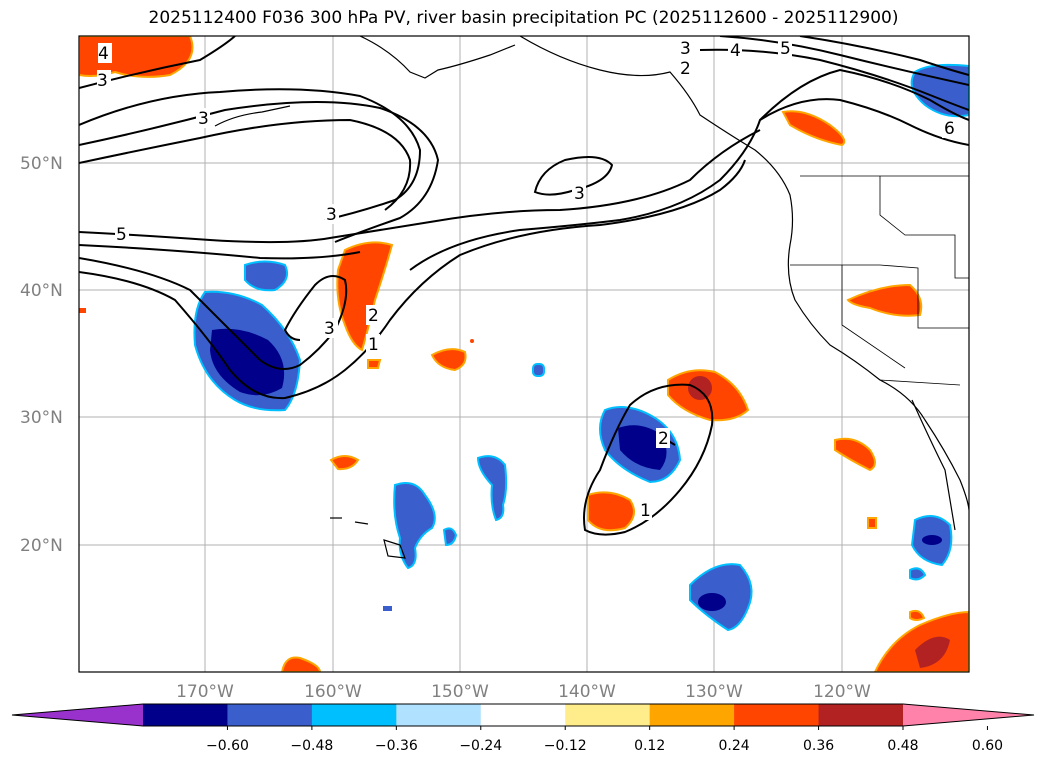  Describe the element at coordinates (205, 692) in the screenshot. I see `lon-label: 170°W` at that location.